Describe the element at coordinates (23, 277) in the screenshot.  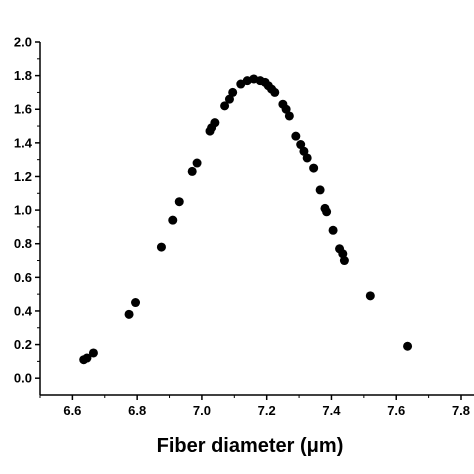
I see `y-tick-label: 0.6` at that location.